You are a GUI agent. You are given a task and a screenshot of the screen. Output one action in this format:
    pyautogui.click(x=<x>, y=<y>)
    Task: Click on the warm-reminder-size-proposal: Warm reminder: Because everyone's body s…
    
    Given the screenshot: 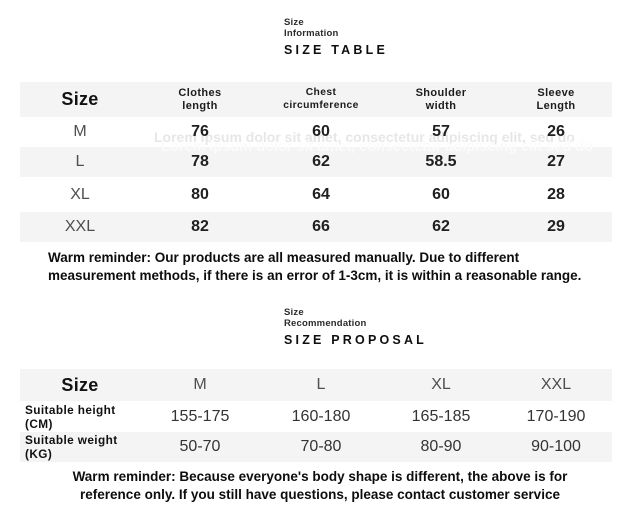 What is the action you would take?
    pyautogui.click(x=320, y=485)
    